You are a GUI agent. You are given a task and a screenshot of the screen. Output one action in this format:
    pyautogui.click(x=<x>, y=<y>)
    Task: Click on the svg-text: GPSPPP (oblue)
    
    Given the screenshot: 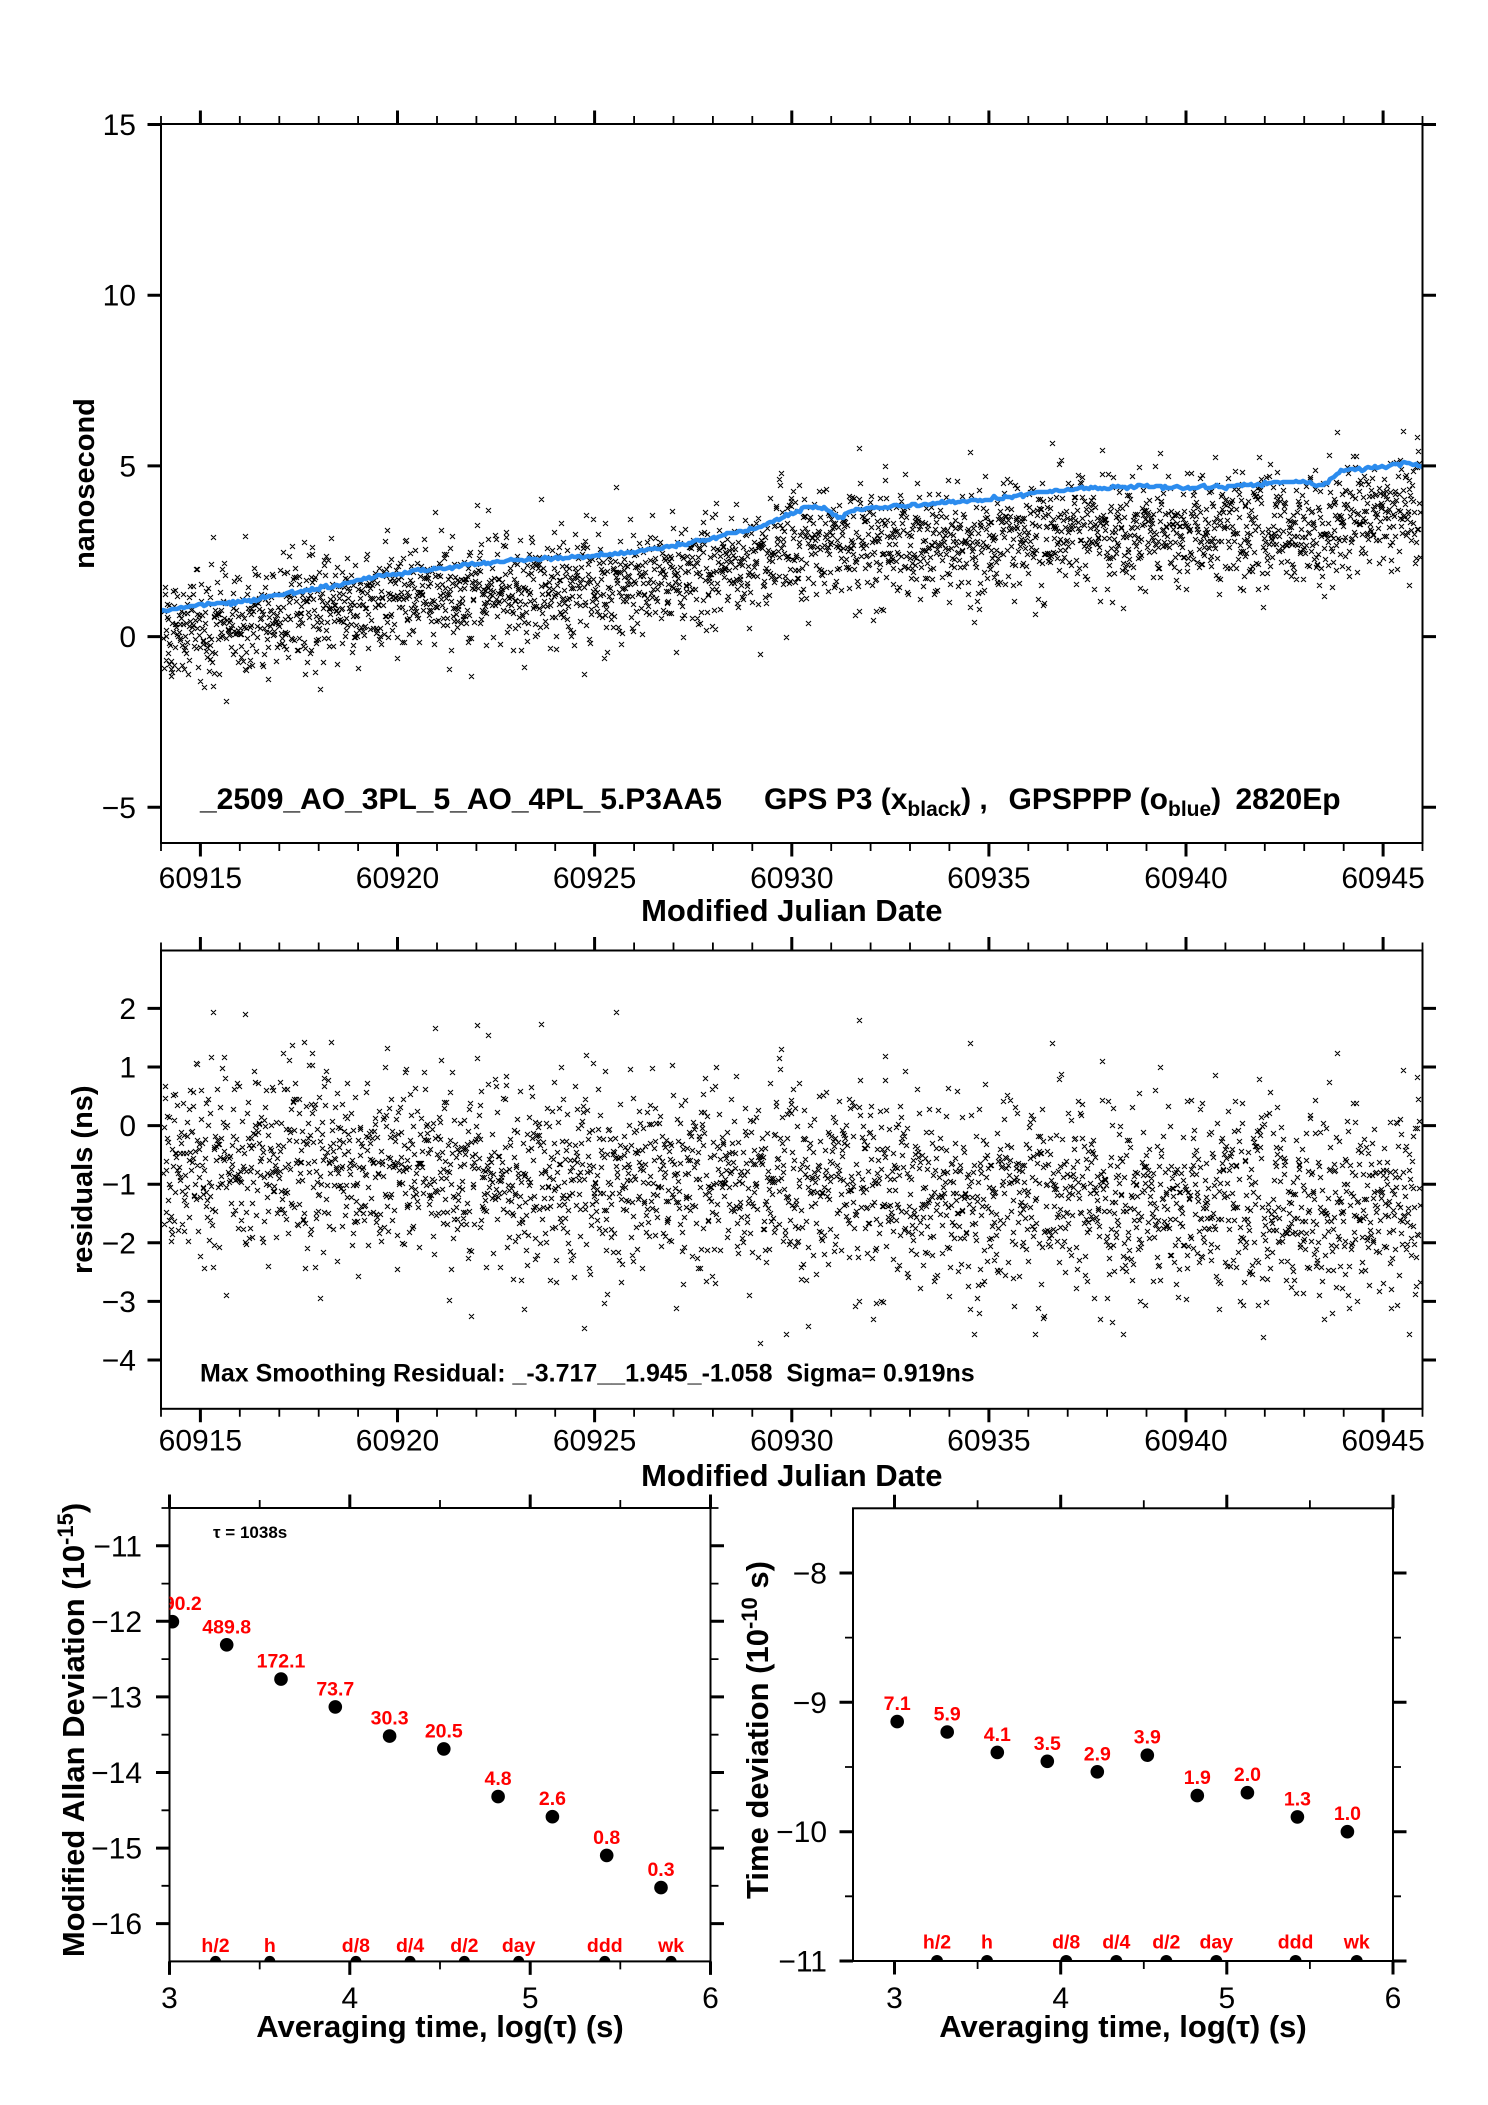 What is the action you would take?
    pyautogui.click(x=1115, y=802)
    